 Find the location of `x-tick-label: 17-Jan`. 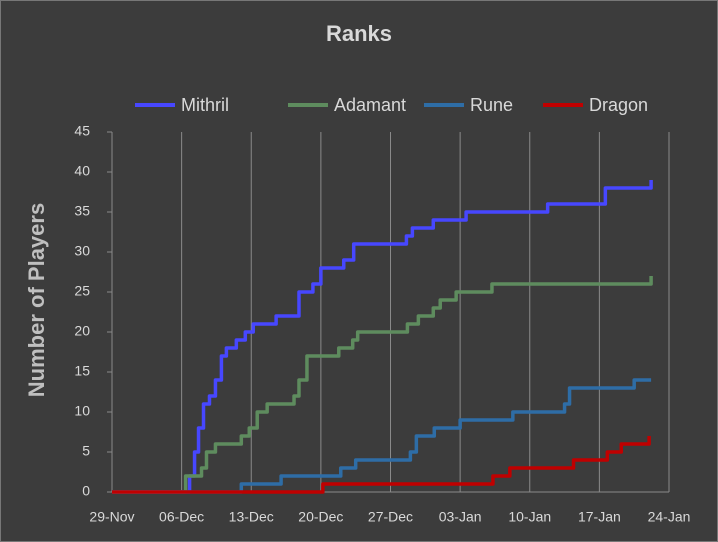

x-tick-label: 17-Jan is located at coordinates (599, 517).